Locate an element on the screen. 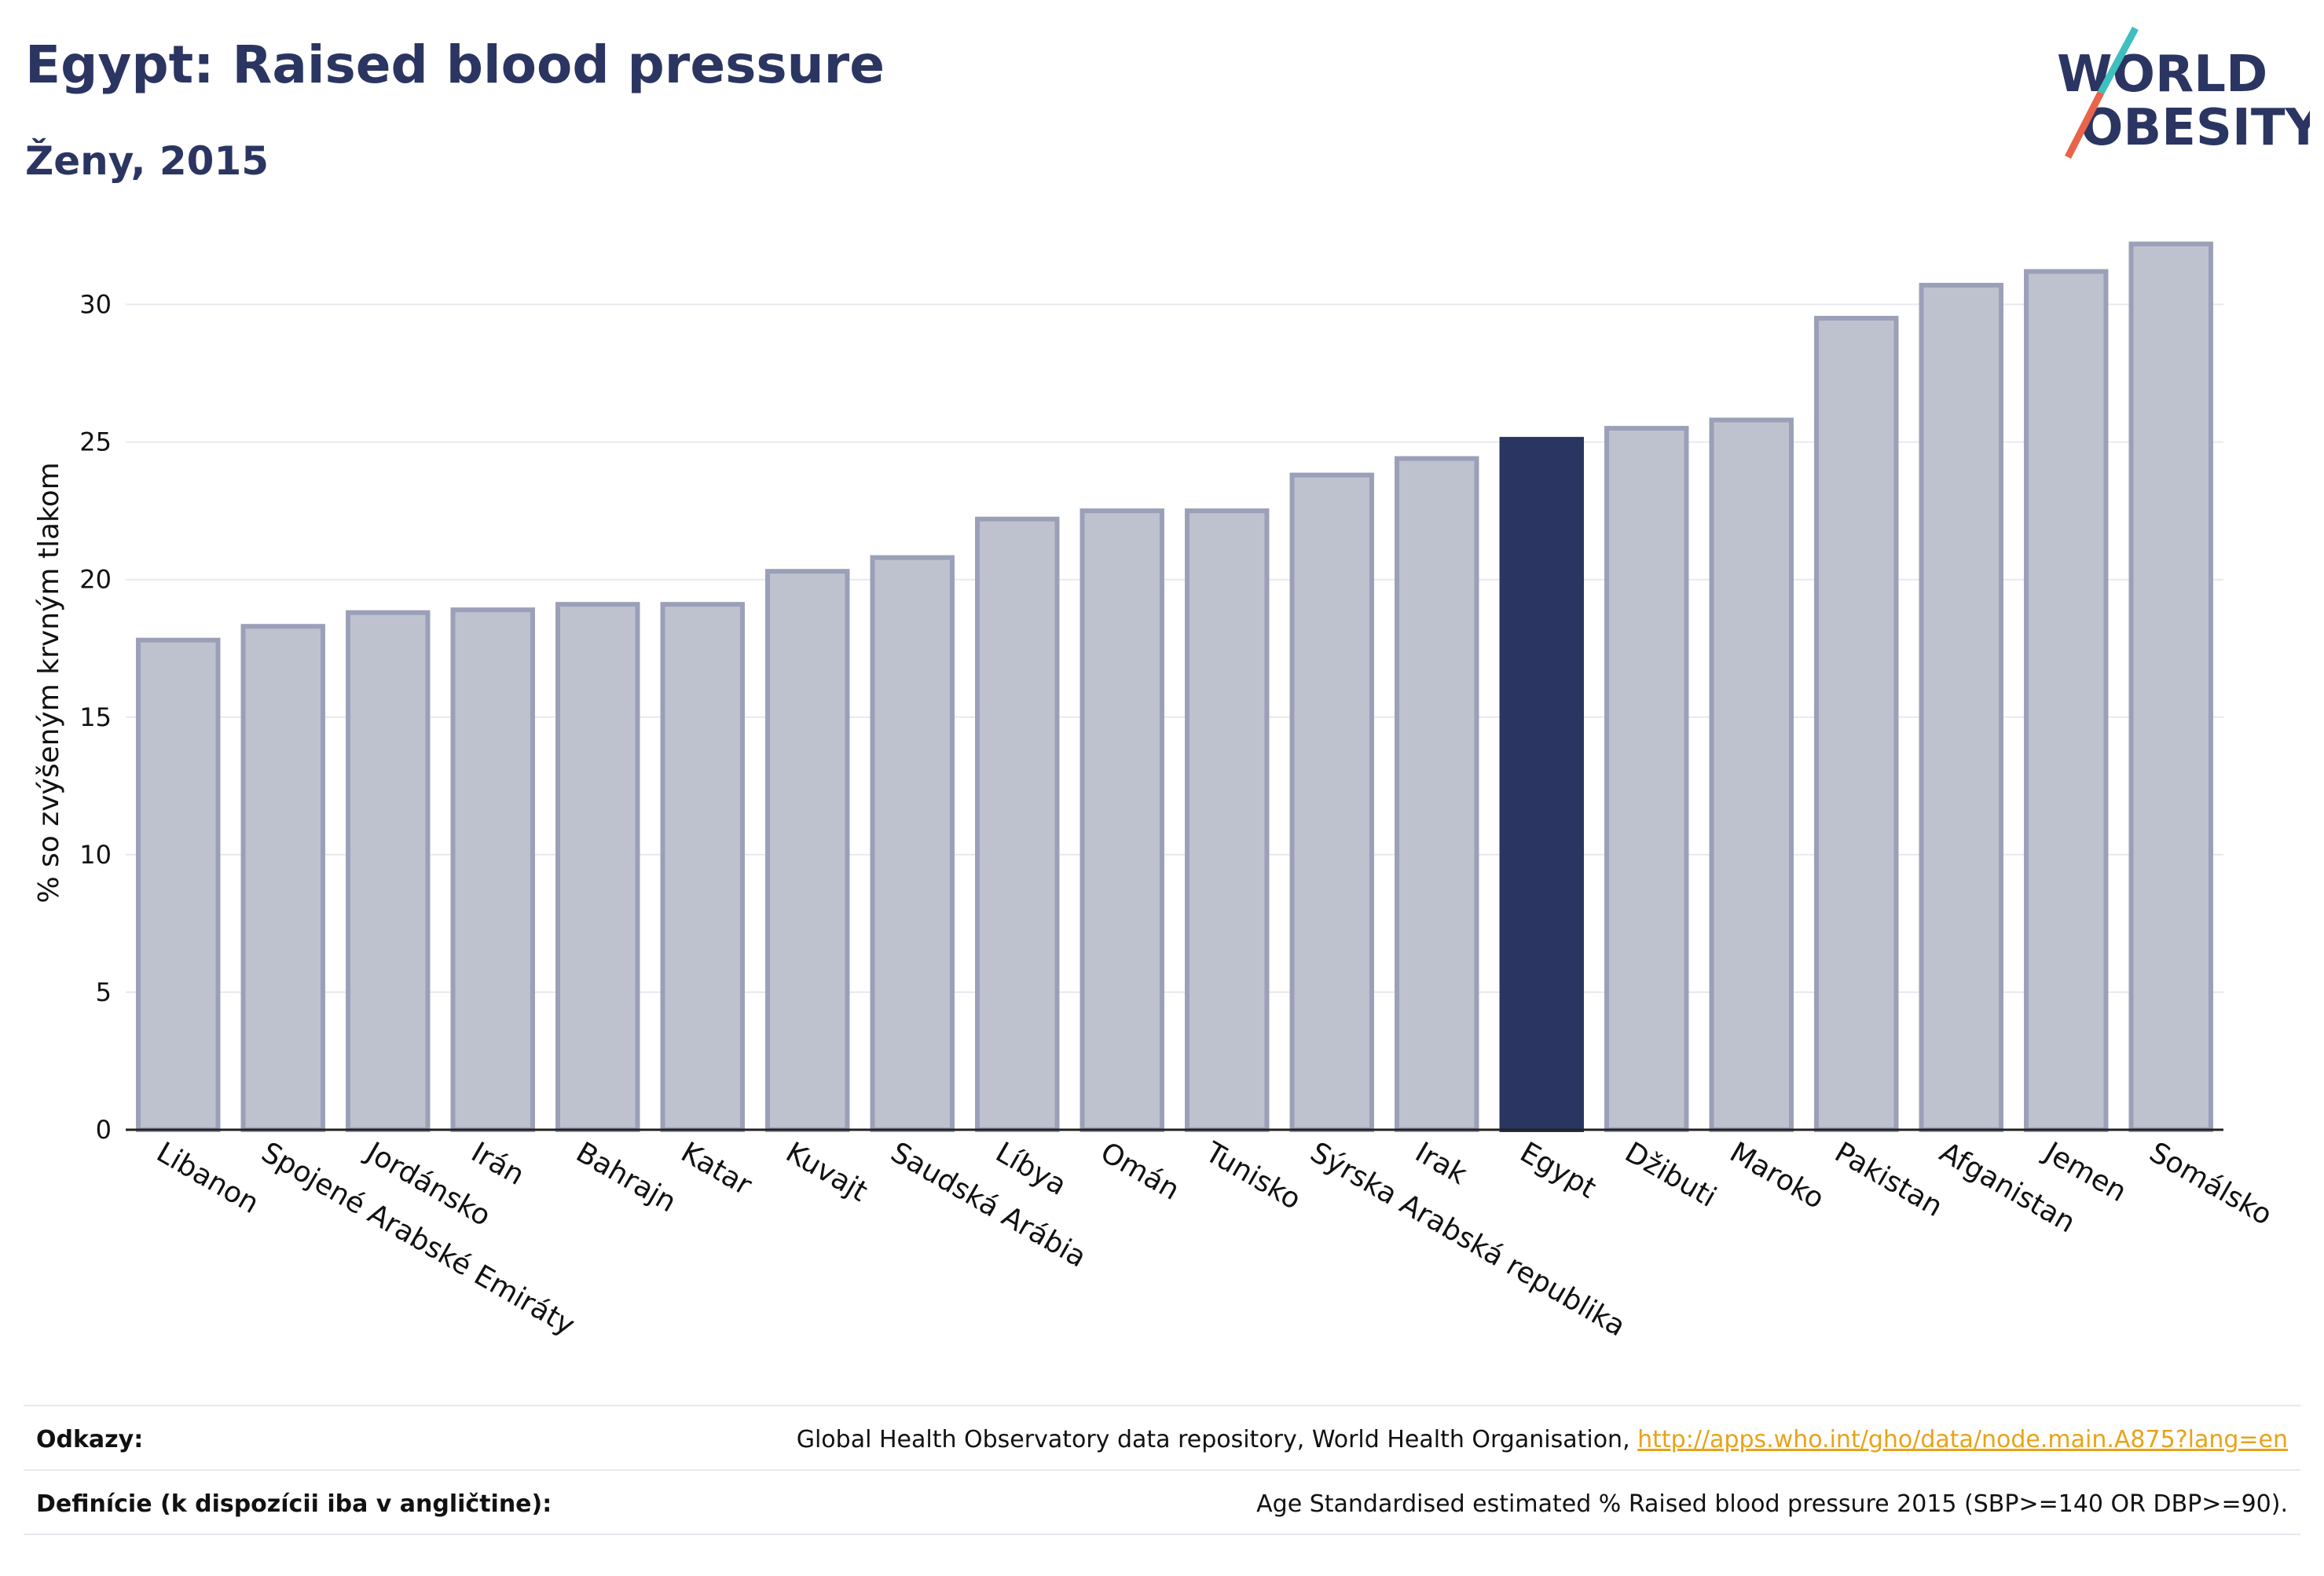 Image resolution: width=2324 pixels, height=1576 pixels. x-tick-label: Džibuti is located at coordinates (1670, 1175).